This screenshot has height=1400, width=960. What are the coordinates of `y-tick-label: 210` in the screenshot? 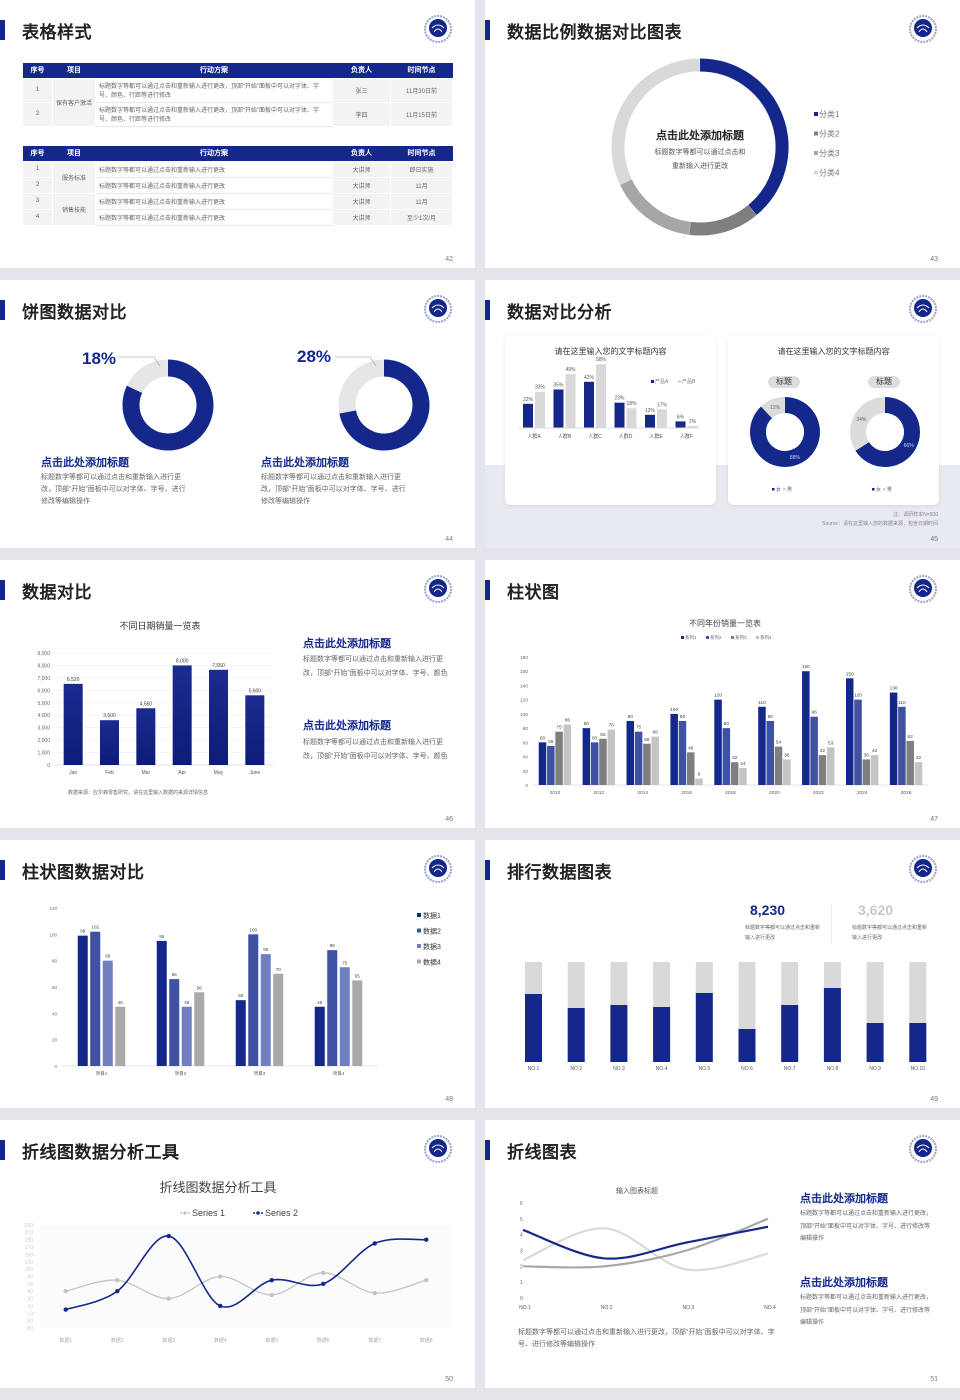 It's located at (29, 1233).